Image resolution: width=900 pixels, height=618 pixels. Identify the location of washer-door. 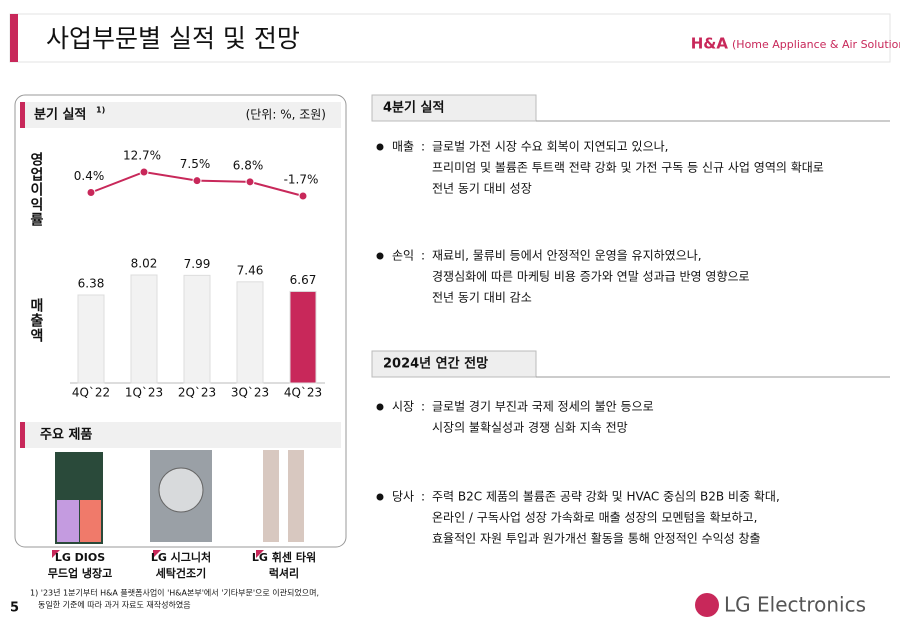
(181, 490).